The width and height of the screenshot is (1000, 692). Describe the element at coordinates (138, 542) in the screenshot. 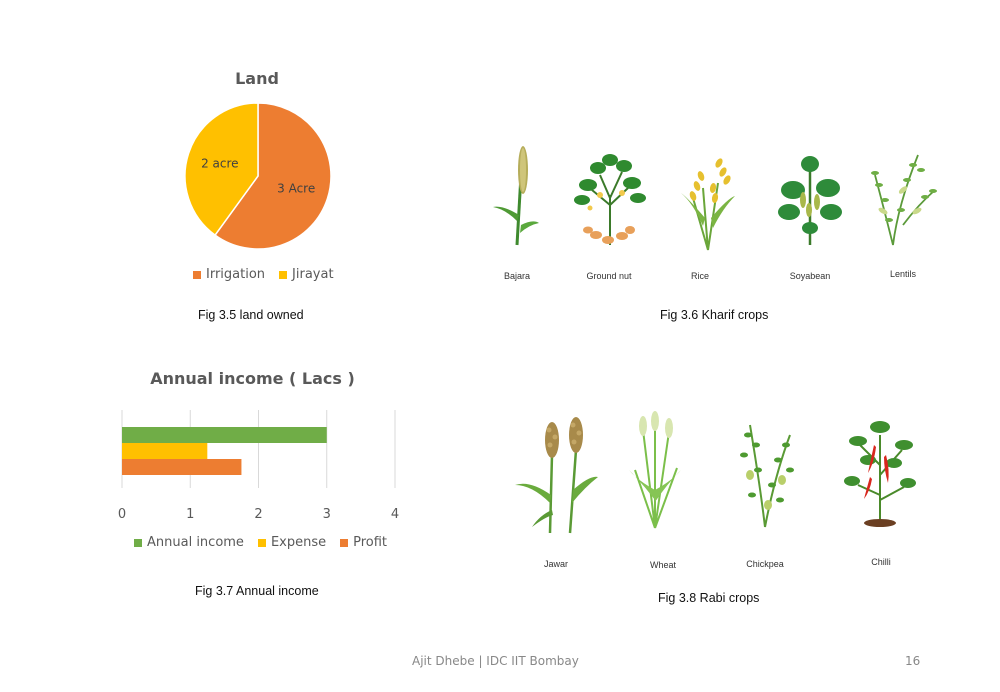

I see `legend-swatch-annual-income` at that location.